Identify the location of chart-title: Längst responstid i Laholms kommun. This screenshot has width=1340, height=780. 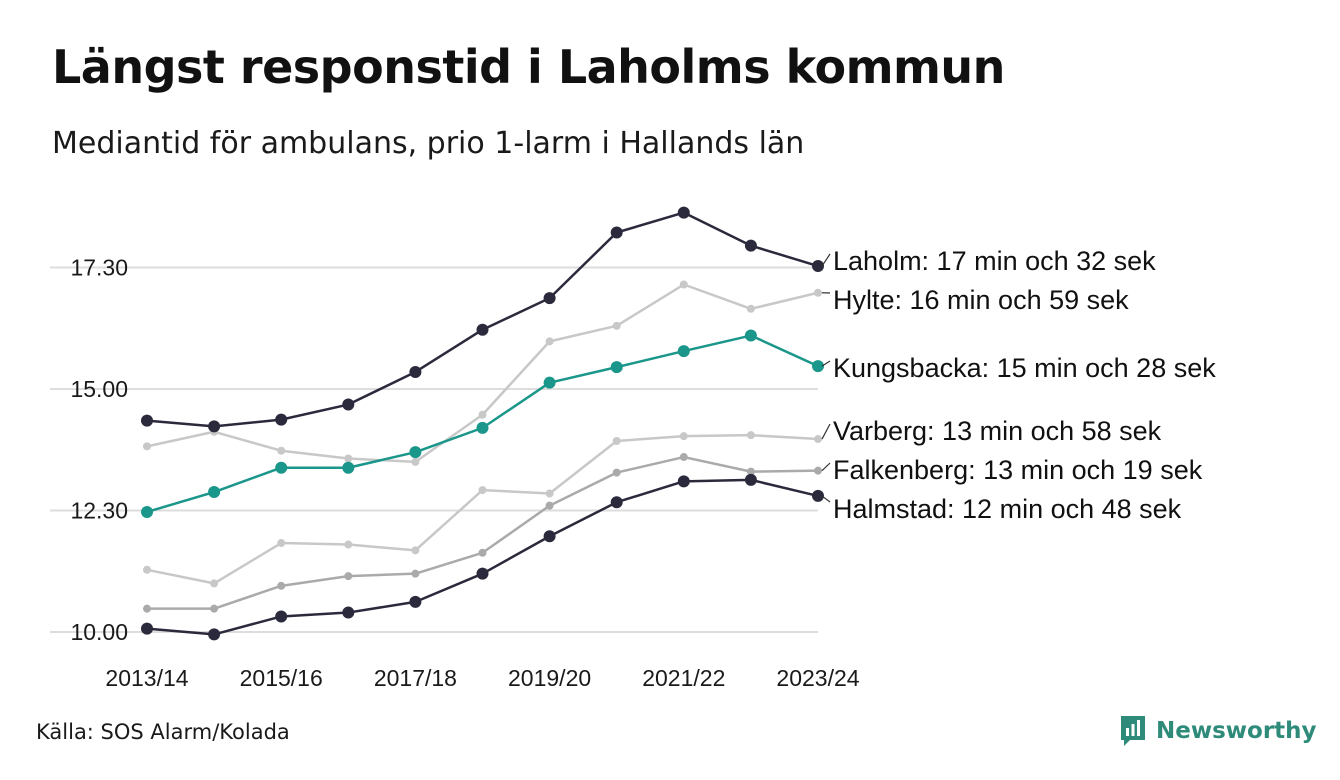
(528, 67).